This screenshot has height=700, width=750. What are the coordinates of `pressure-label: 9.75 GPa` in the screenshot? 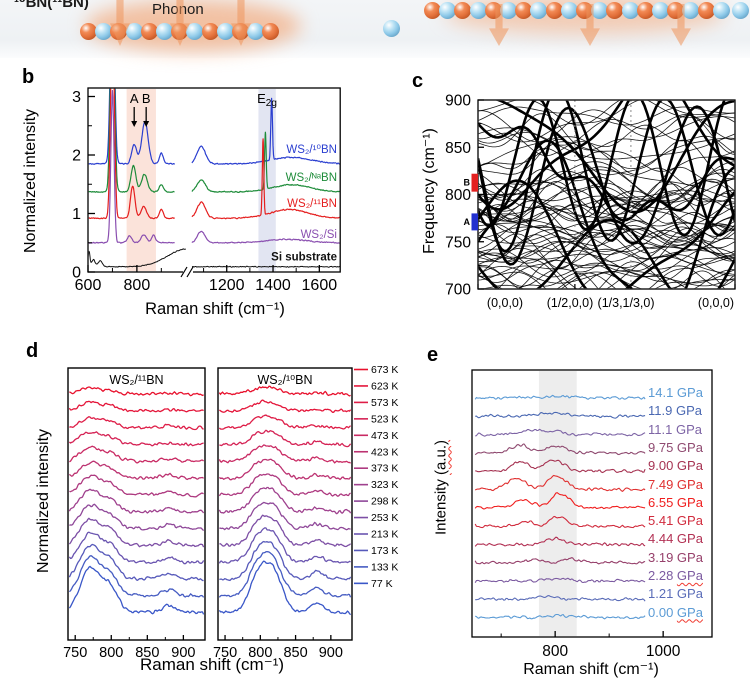 It's located at (675, 447).